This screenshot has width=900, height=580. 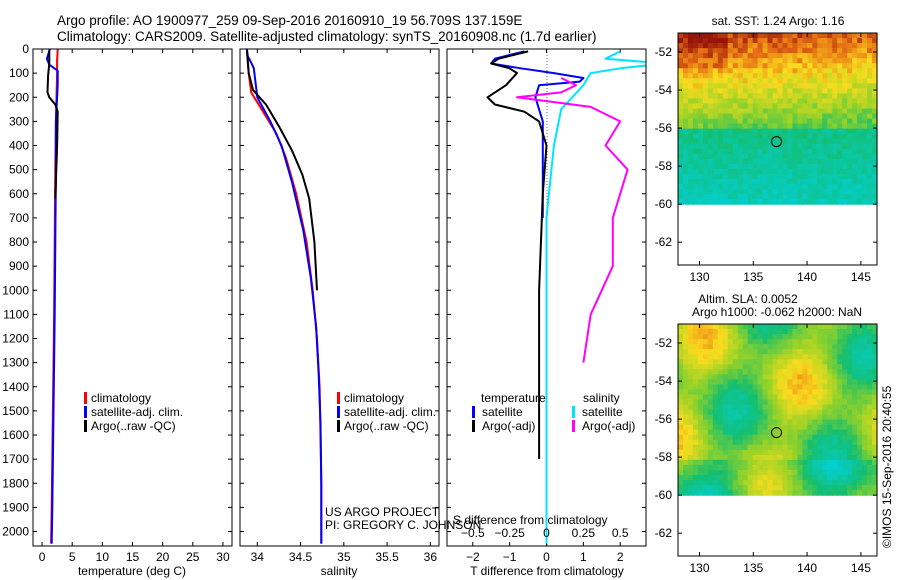 I want to click on sla-map-title-1: Altim. SLA: 0.0052, so click(x=748, y=299).